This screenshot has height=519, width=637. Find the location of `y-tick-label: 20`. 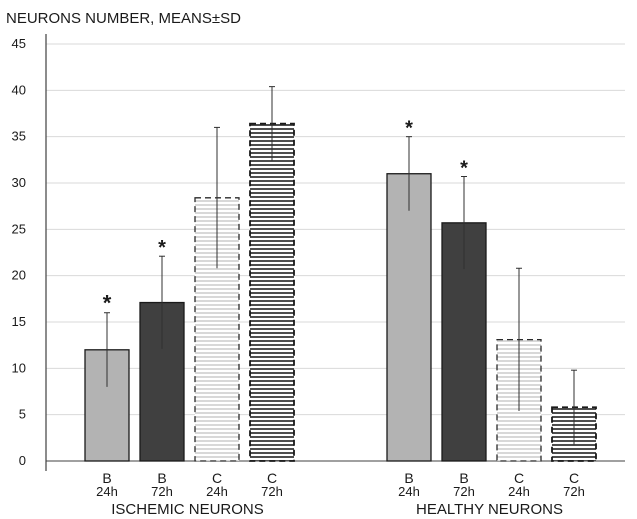

y-tick-label: 20 is located at coordinates (19, 275).